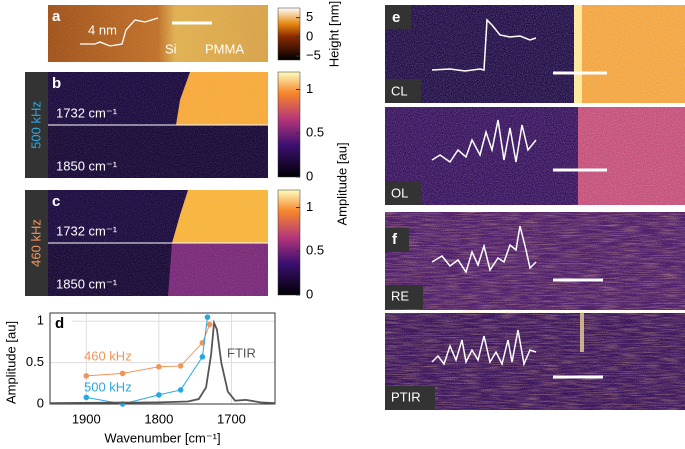  Describe the element at coordinates (399, 90) in the screenshot. I see `method-label: CL` at that location.